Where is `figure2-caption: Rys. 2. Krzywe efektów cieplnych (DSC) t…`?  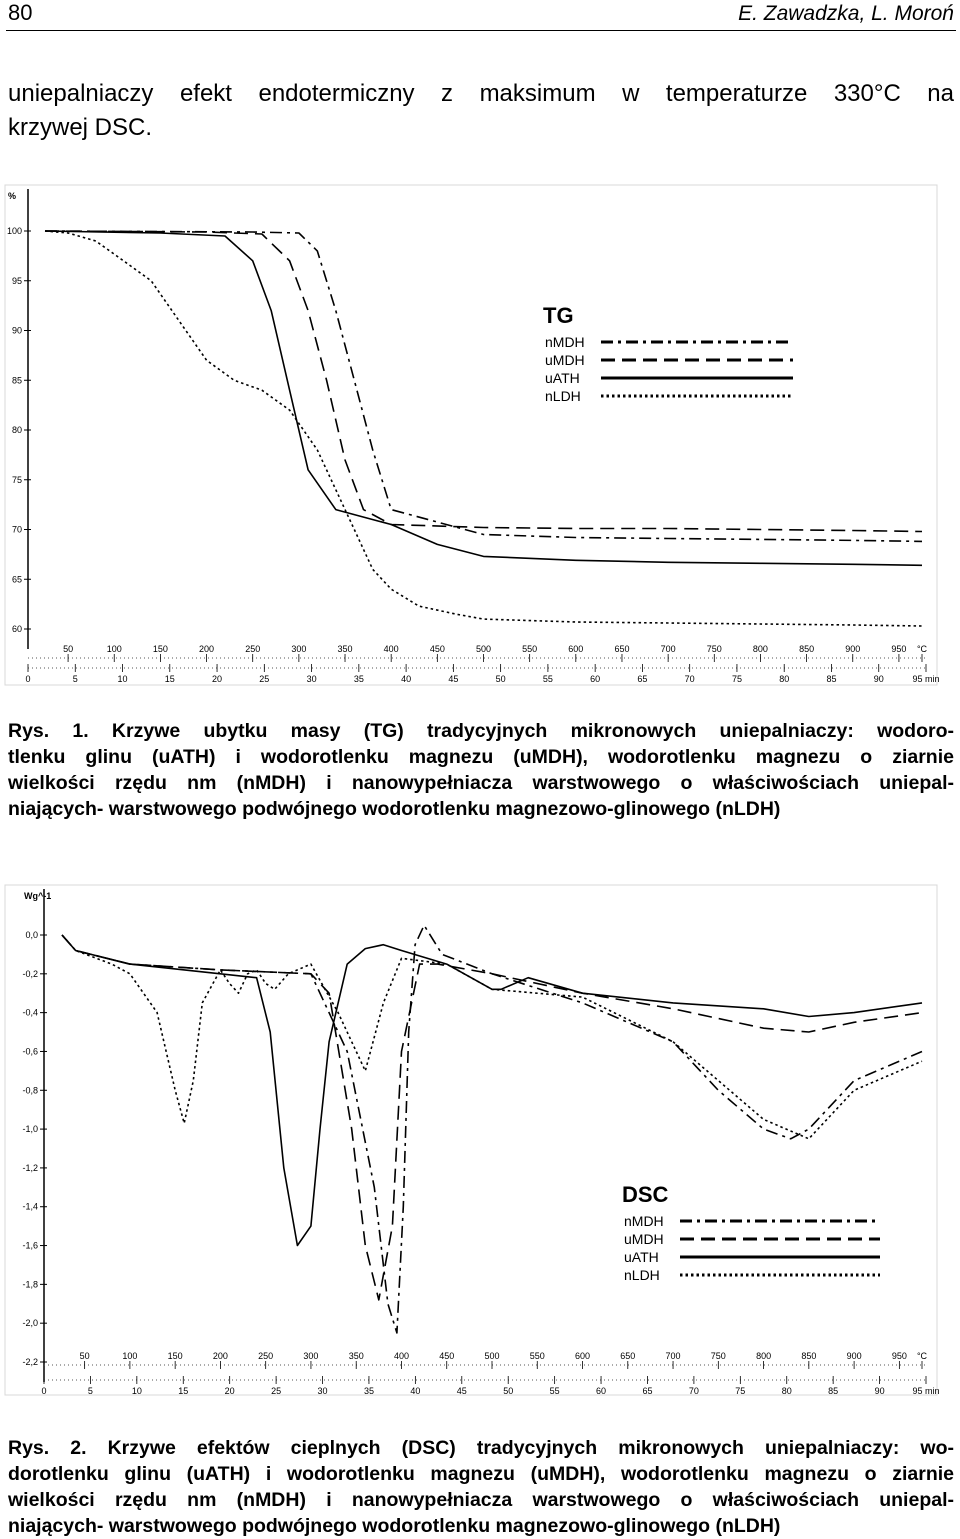 figure2-caption: Rys. 2. Krzywe efektów cieplnych (DSC) t… is located at coordinates (481, 1487).